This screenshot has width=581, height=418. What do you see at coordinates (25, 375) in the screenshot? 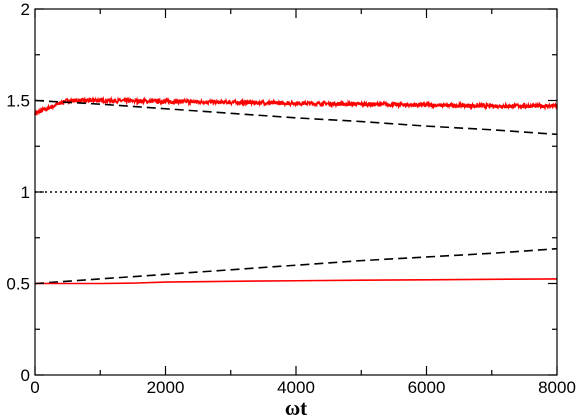
I see `y-tick-label: 0` at bounding box center [25, 375].